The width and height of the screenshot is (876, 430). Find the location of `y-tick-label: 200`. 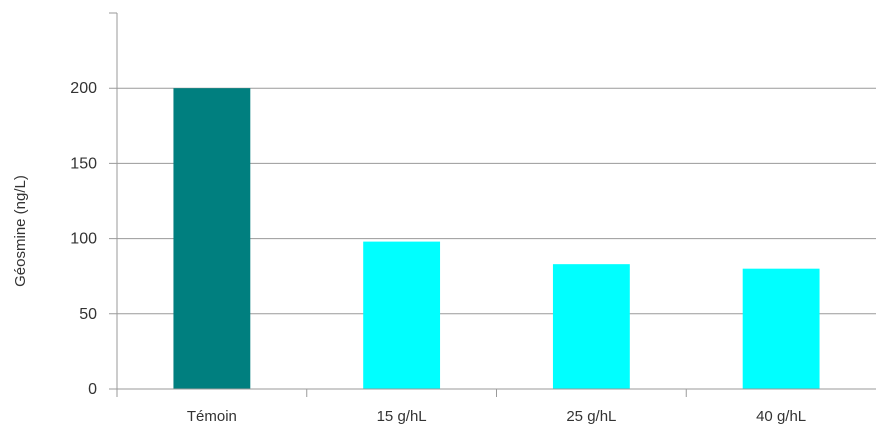

y-tick-label: 200 is located at coordinates (83, 88).